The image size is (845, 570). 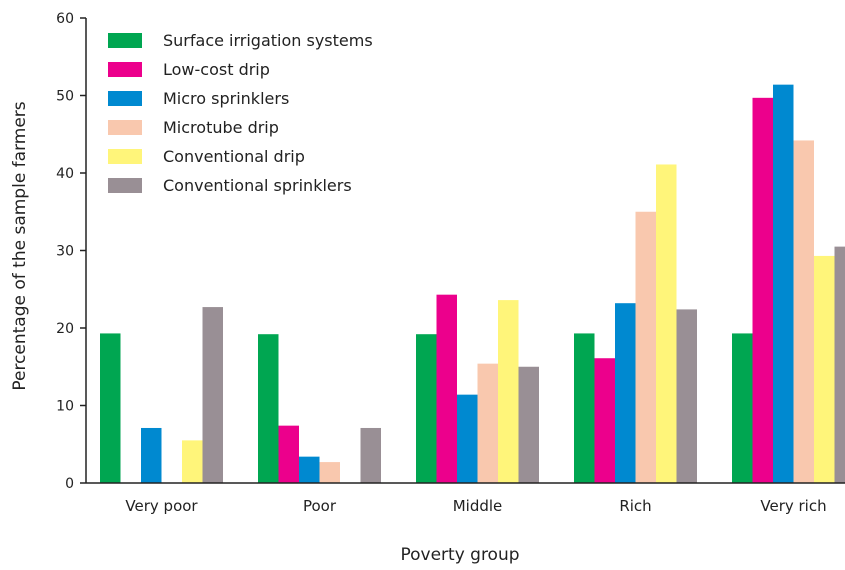 I want to click on y-axis-ticks: 0 10 20 30 40 50 60, so click(x=71, y=251).